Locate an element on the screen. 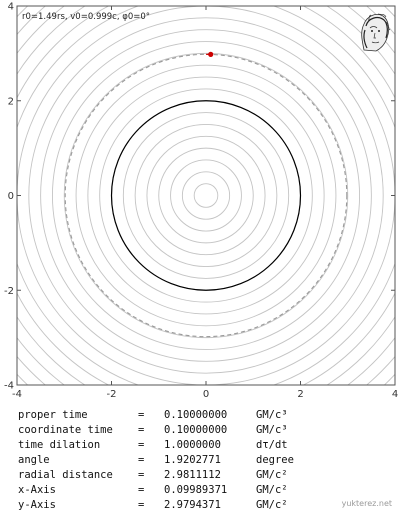 This screenshot has width=400, height=513. particle-marker is located at coordinates (210, 54).